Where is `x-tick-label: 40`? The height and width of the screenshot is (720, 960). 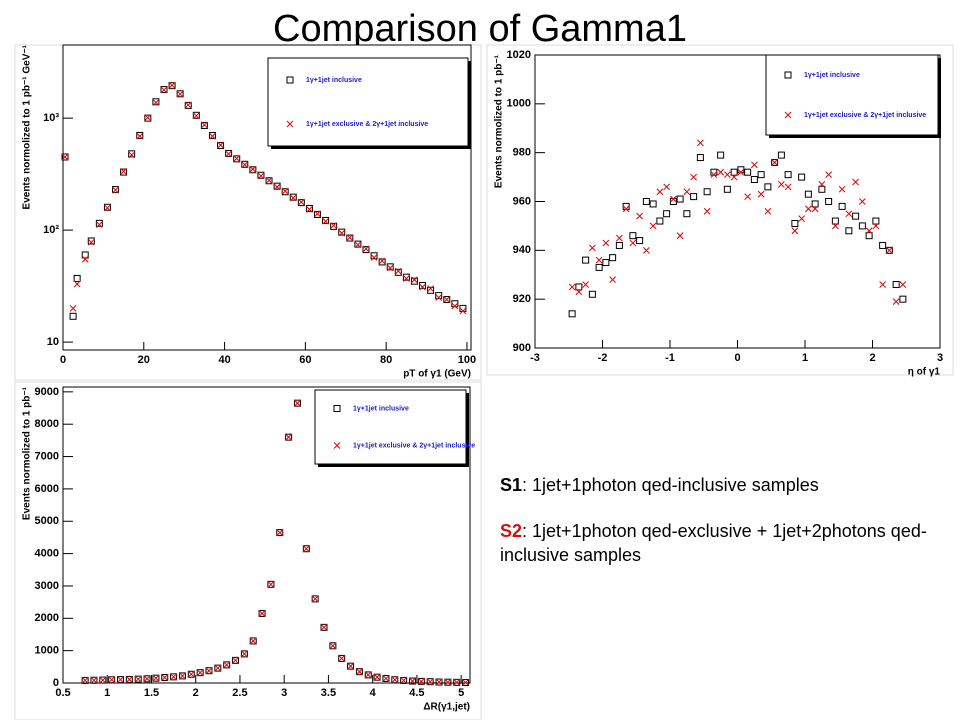 x-tick-label: 40 is located at coordinates (224, 360).